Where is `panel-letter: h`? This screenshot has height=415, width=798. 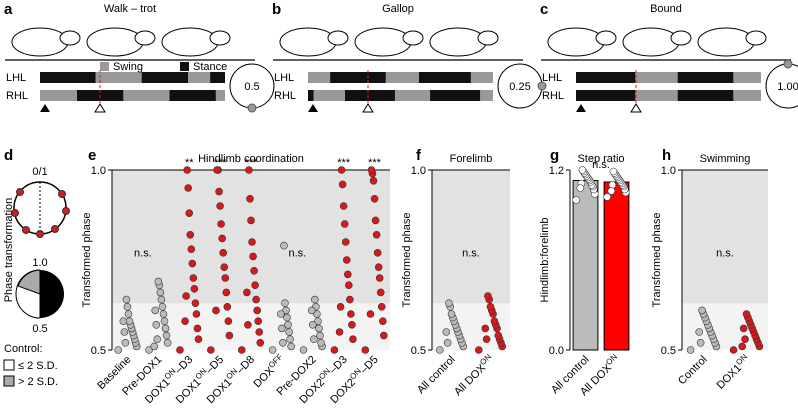 panel-letter: h is located at coordinates (666, 155).